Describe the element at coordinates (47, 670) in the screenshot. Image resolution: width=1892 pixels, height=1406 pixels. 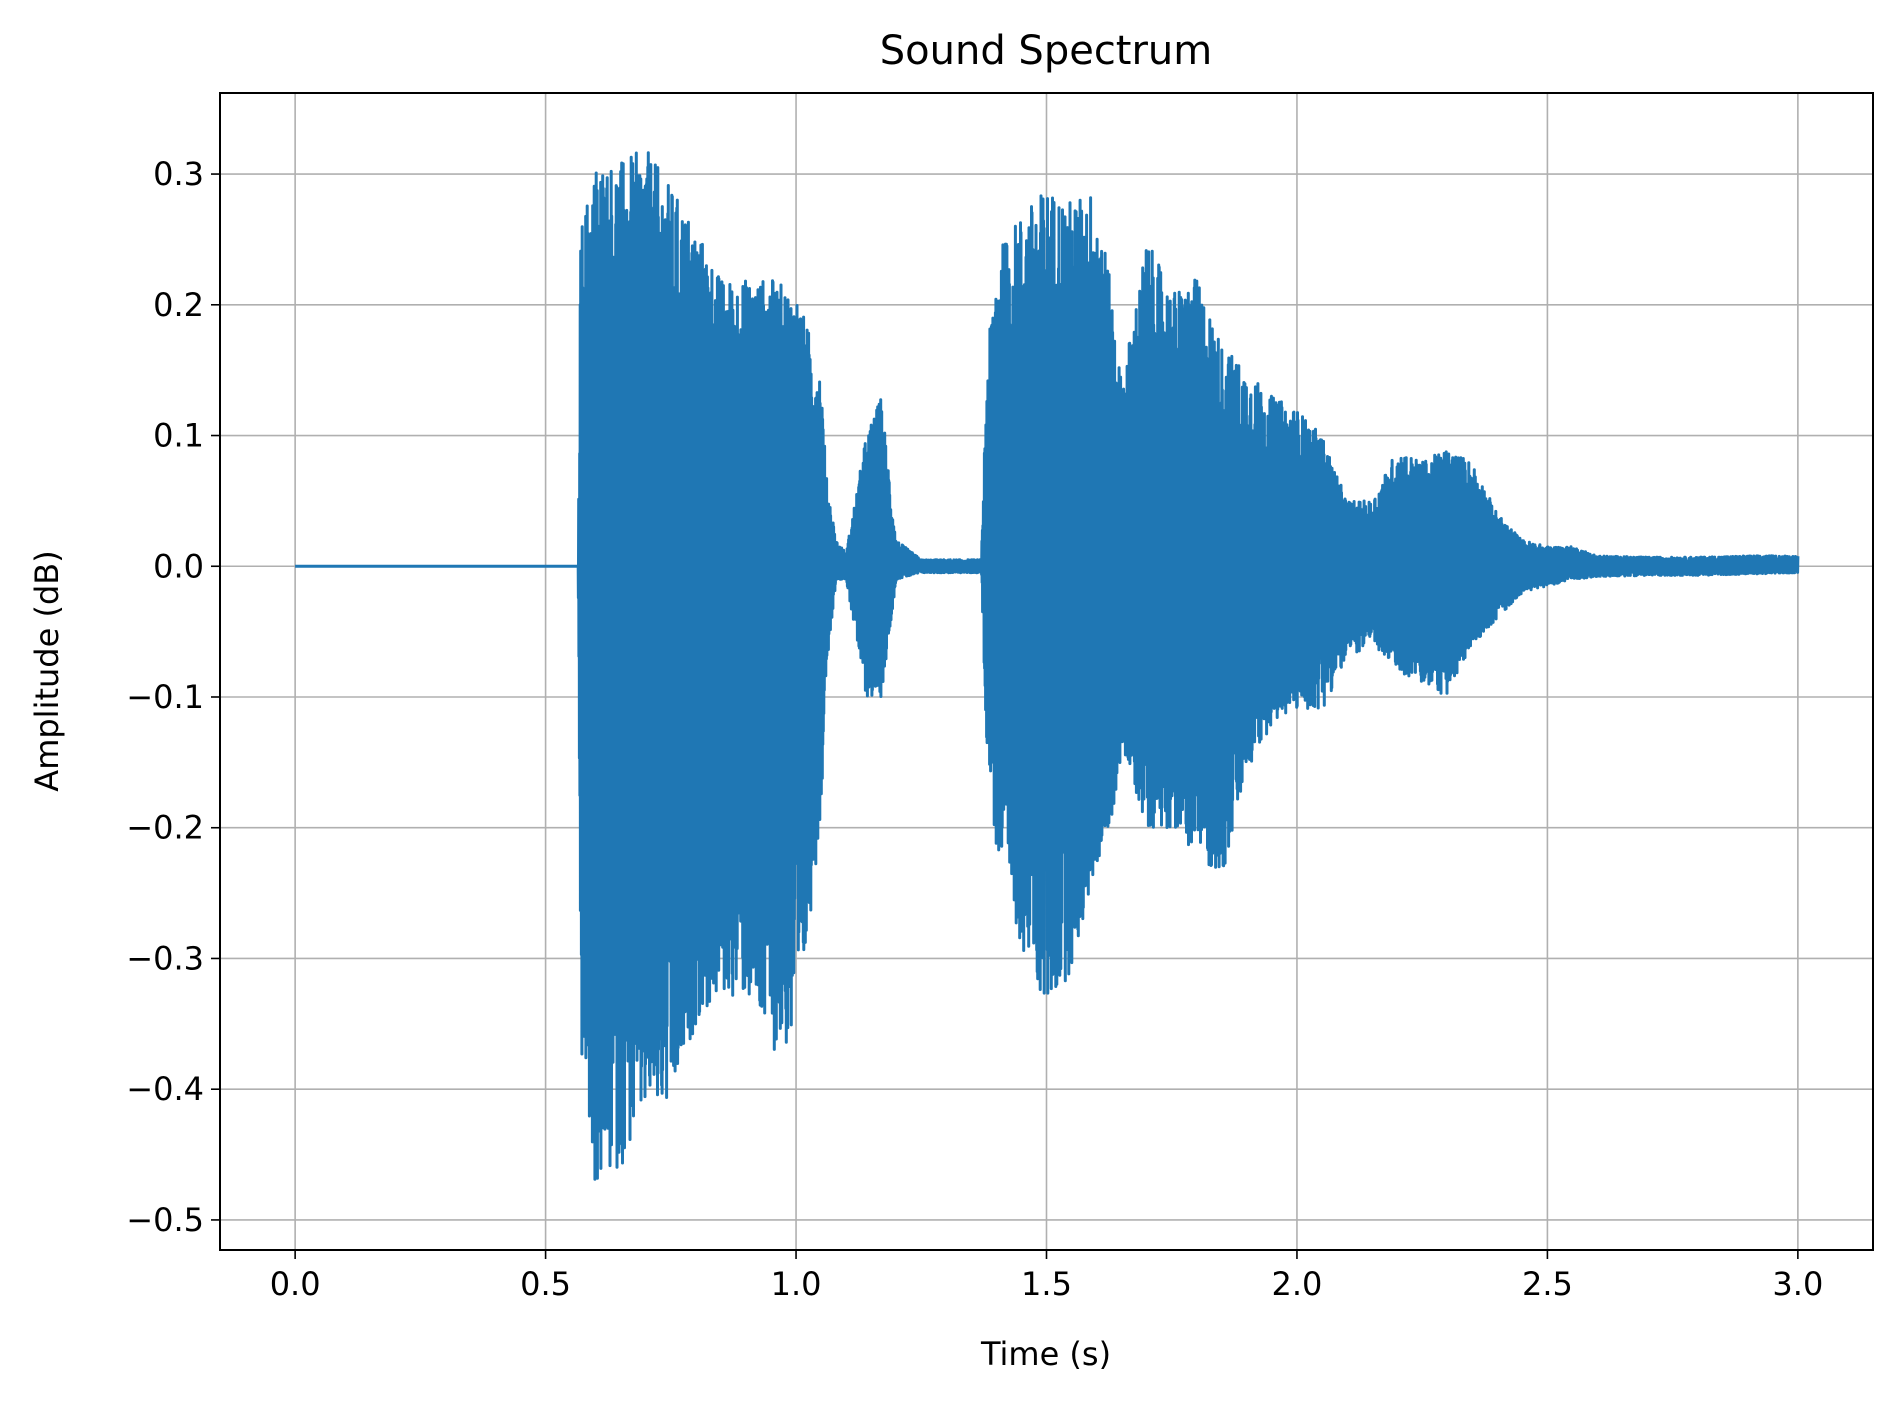
I see `y-axis-label: Amplitude (dB)` at that location.